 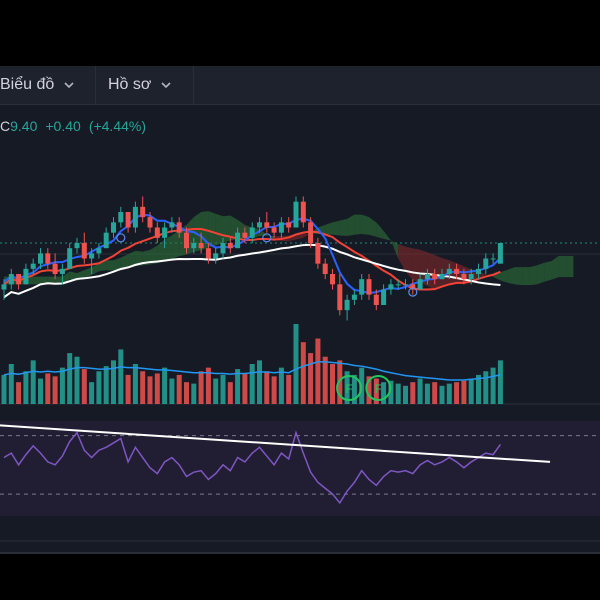 I want to click on close-value: 9.40, so click(x=24, y=126).